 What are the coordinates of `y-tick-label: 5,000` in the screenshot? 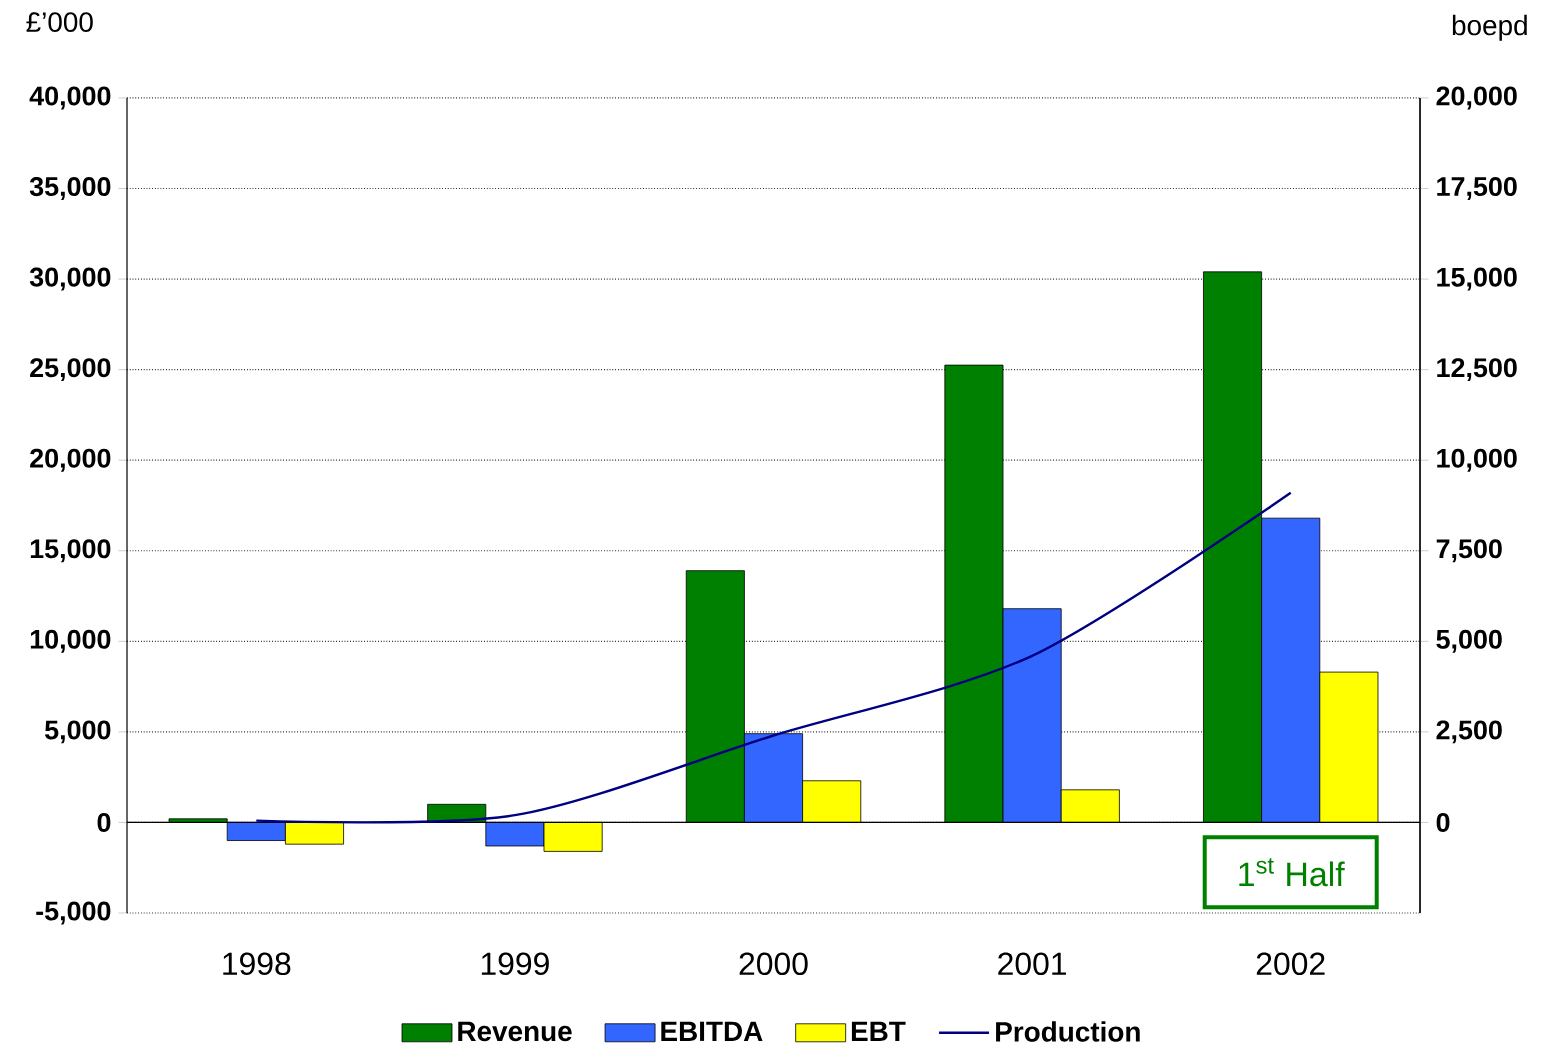 It's located at (77, 732).